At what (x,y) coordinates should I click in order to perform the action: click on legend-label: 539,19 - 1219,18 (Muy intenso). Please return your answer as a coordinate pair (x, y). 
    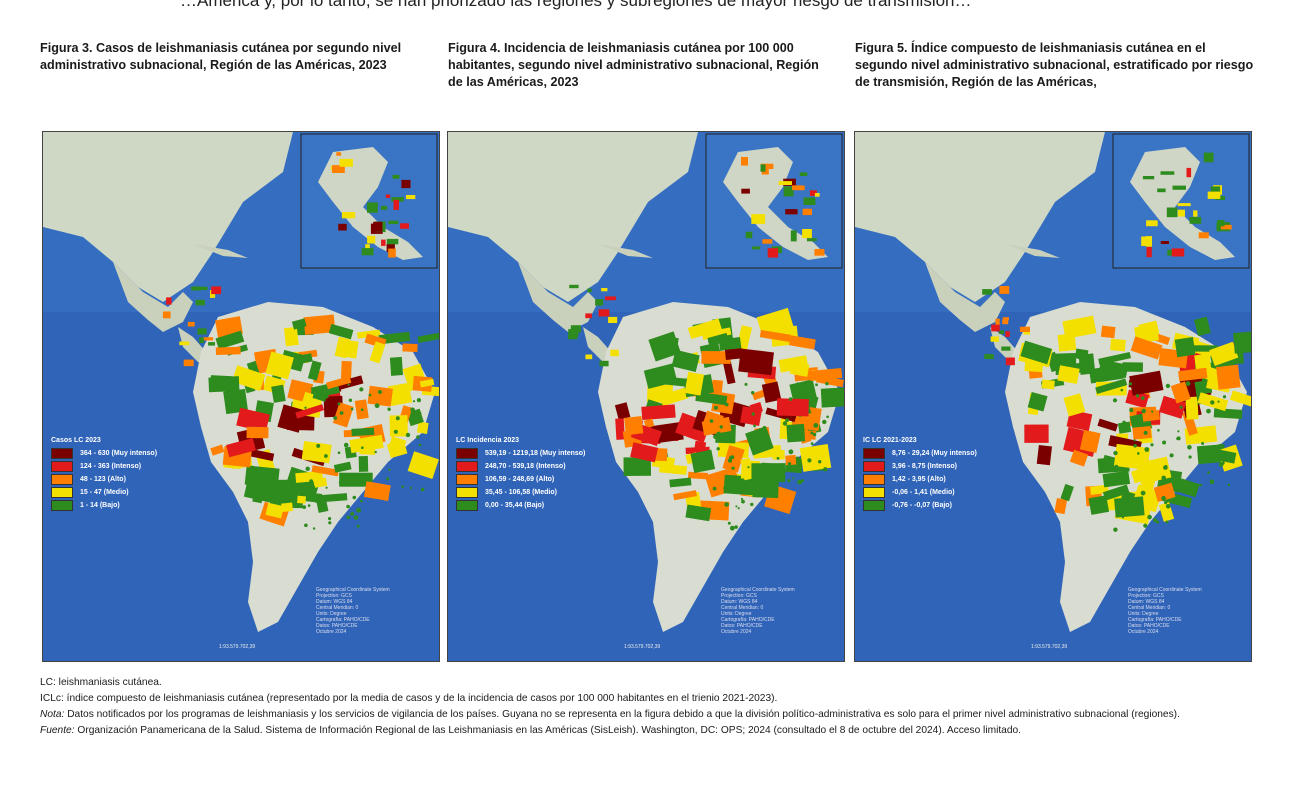
    Looking at the image, I should click on (535, 453).